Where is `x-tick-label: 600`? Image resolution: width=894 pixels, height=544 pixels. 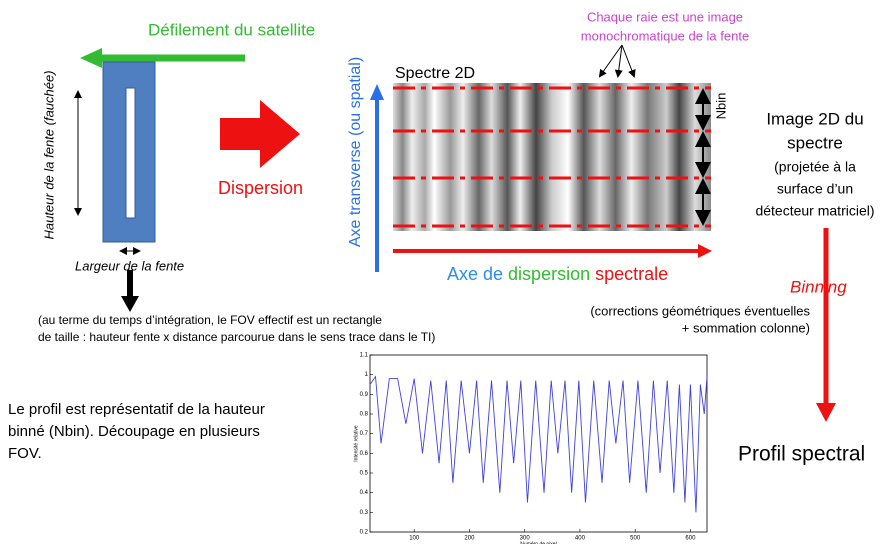
x-tick-label: 600 is located at coordinates (690, 539).